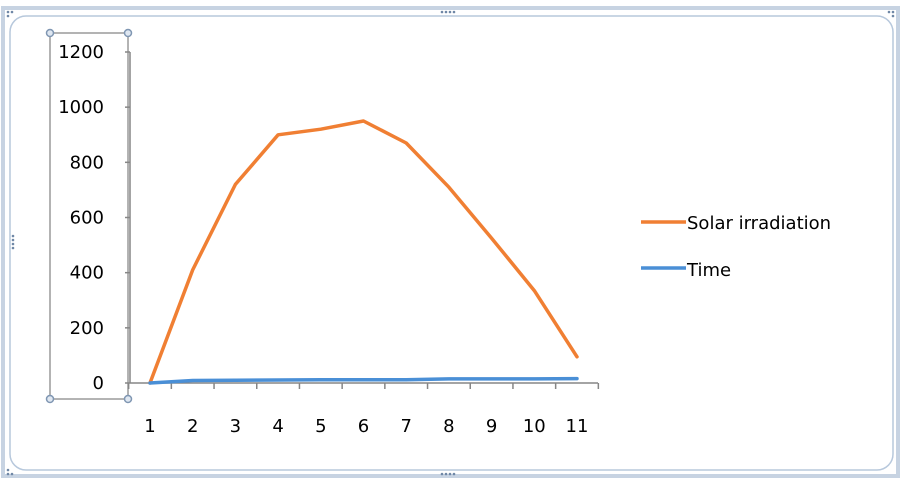  I want to click on legend-item-solar-irradiation: Solar irradiation, so click(736, 223).